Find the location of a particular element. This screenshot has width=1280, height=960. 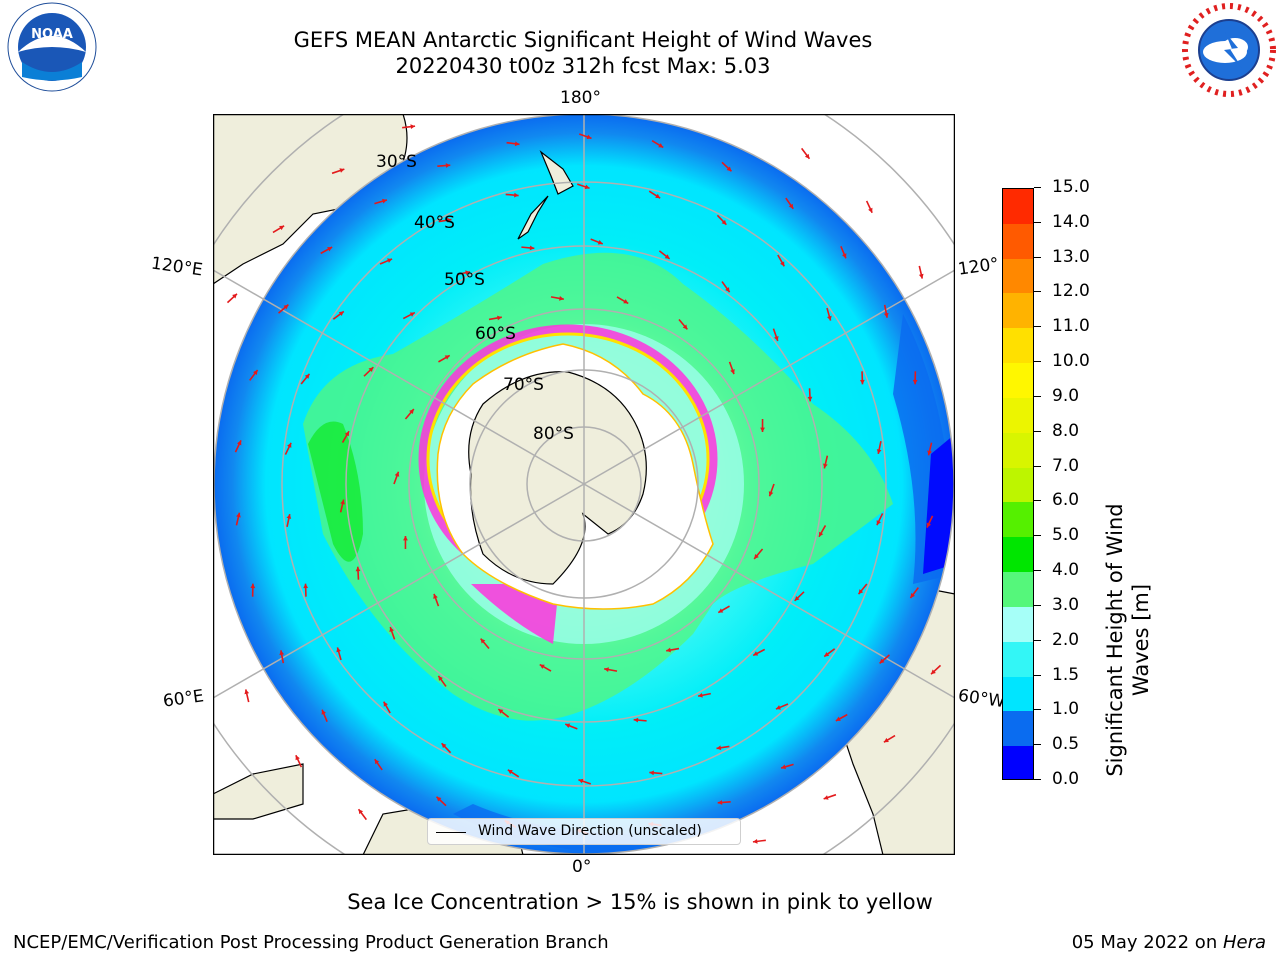

colorbar-tick-label: 0.0 is located at coordinates (1066, 779).